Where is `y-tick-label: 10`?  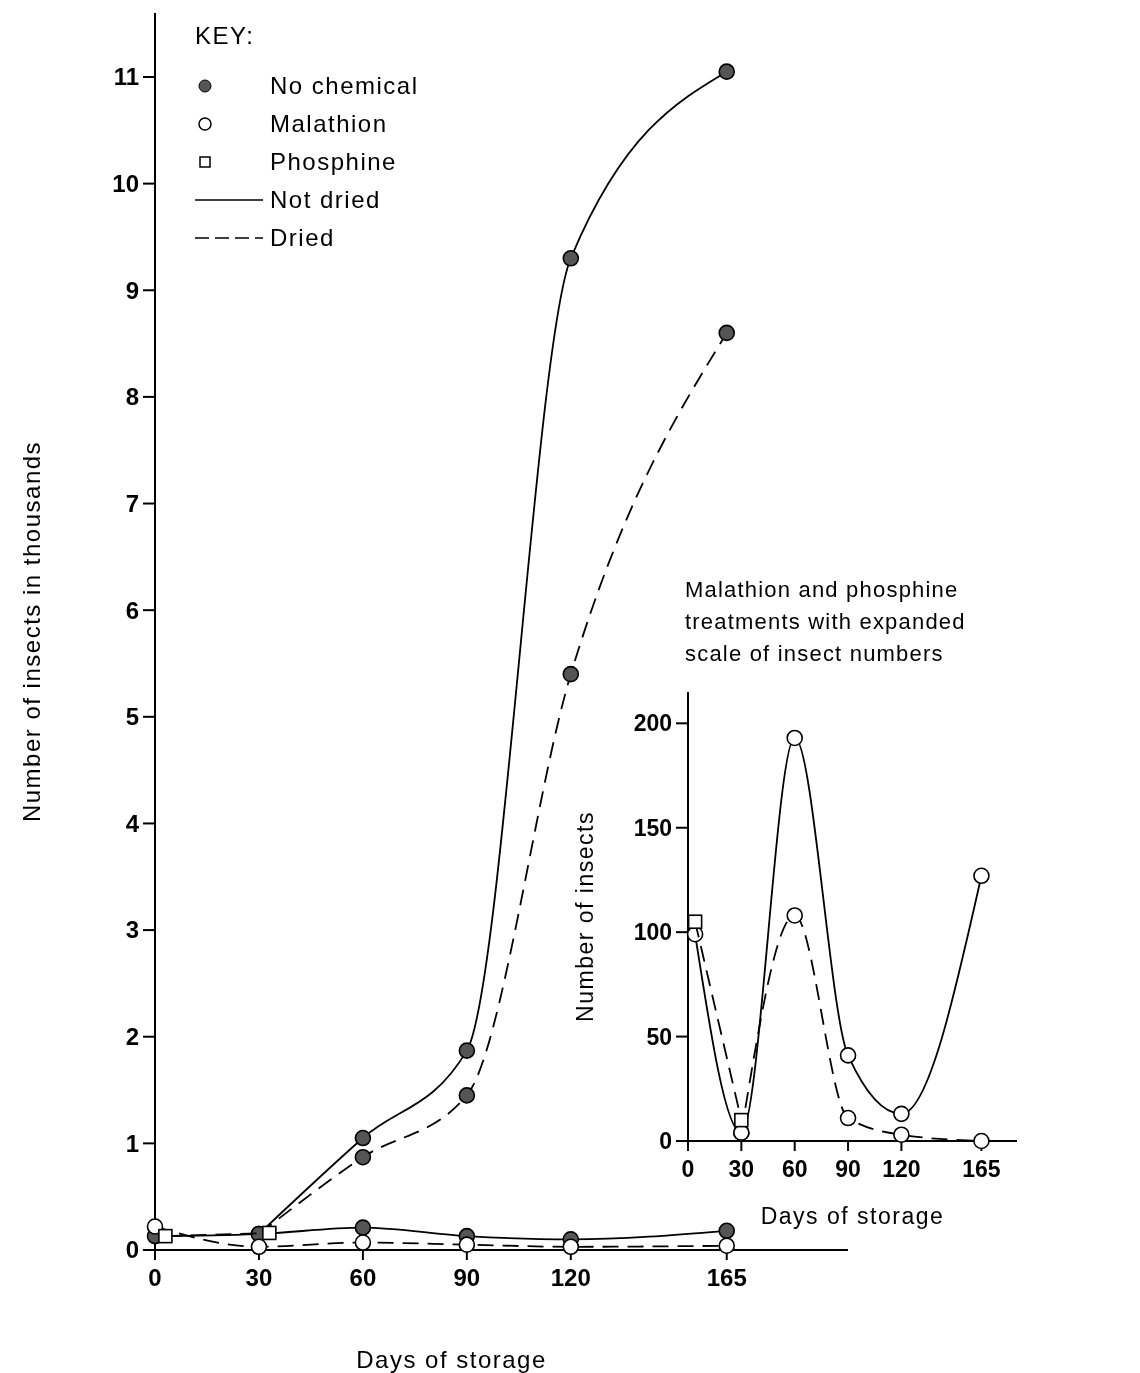
y-tick-label: 10 is located at coordinates (125, 184).